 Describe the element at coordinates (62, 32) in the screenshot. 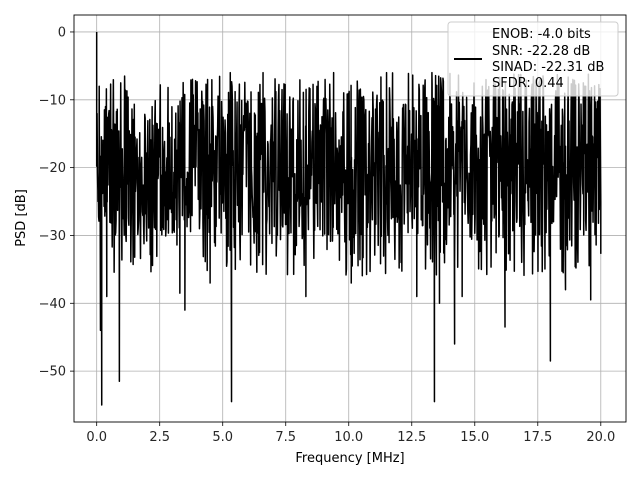

I see `y-tick-label: 0` at that location.